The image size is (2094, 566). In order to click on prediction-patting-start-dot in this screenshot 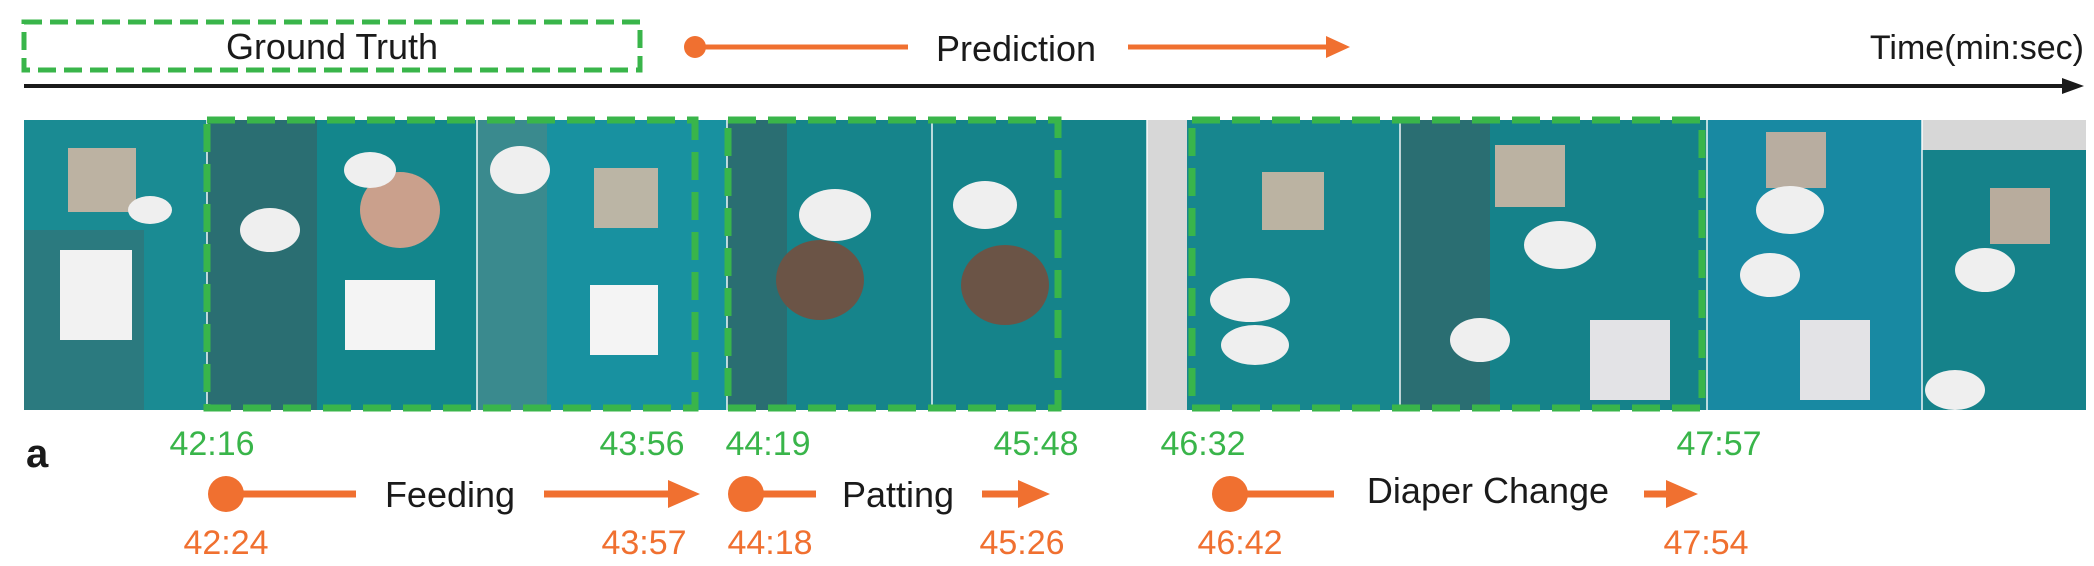, I will do `click(746, 494)`.